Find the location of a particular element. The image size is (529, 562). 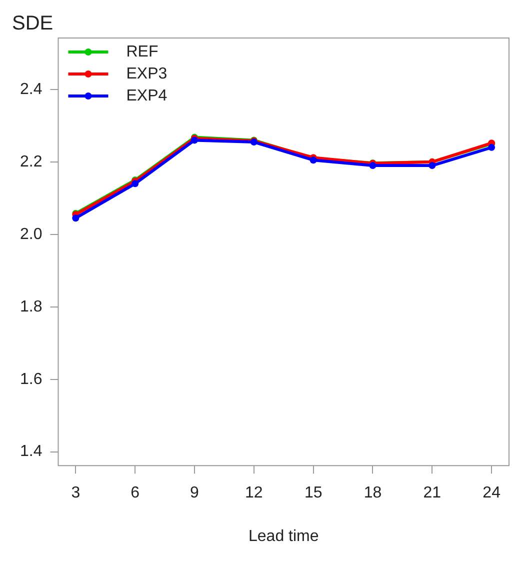

legend-label: EXP4 is located at coordinates (147, 95).